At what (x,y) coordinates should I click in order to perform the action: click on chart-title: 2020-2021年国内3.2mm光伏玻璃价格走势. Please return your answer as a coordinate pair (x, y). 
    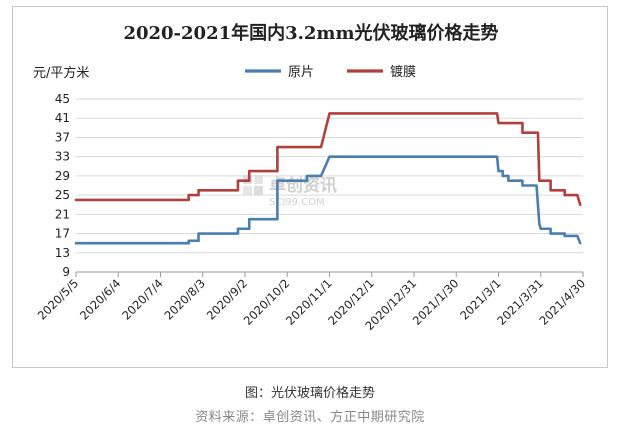
    Looking at the image, I should click on (310, 33).